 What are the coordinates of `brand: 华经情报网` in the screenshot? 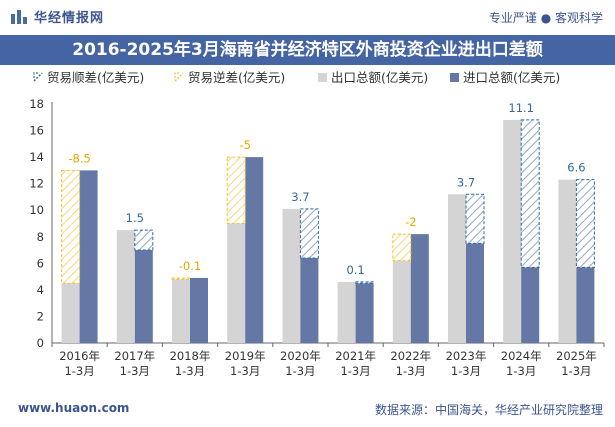 It's located at (57, 16).